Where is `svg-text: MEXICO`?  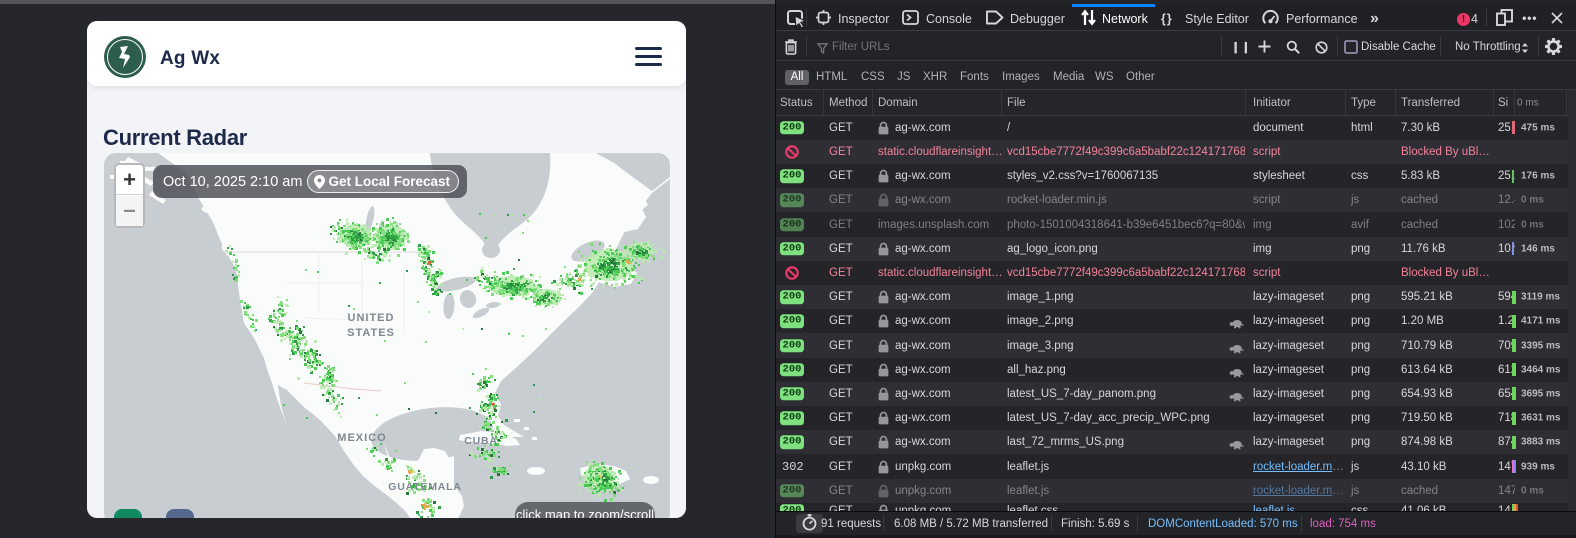 svg-text: MEXICO is located at coordinates (361, 438).